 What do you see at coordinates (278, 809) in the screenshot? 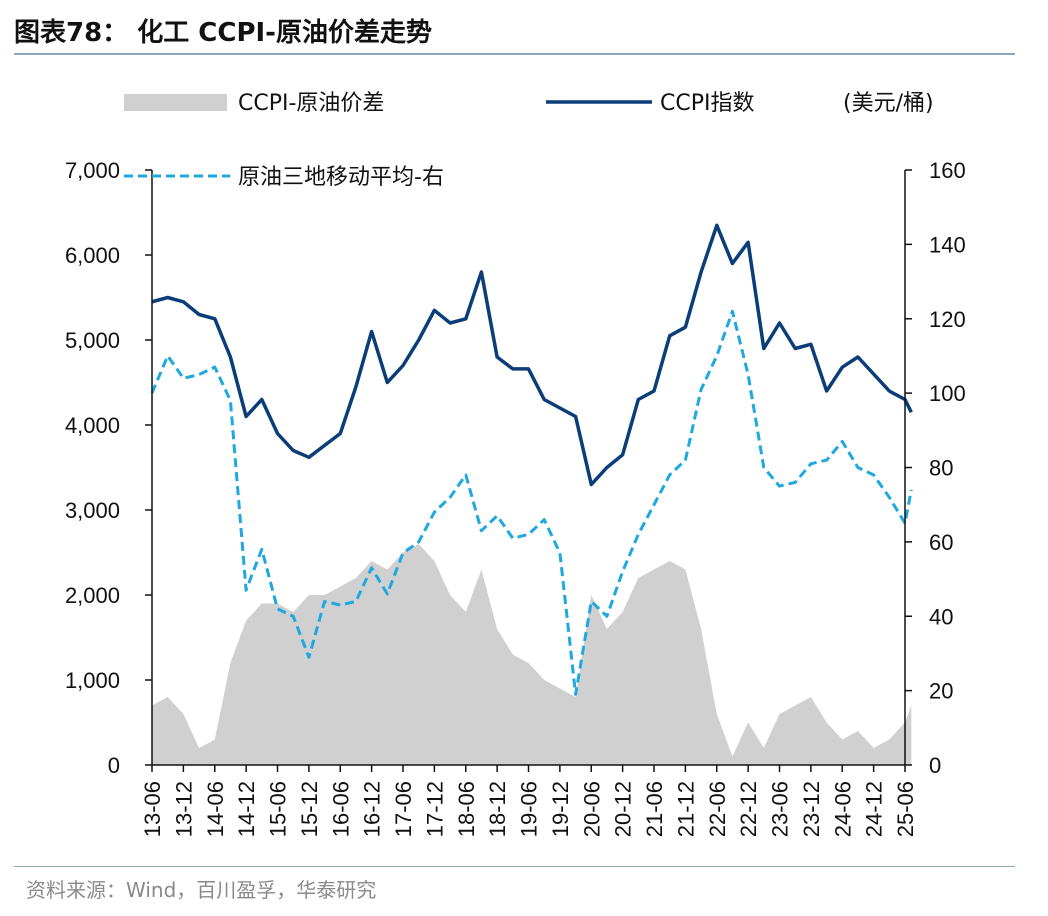
I see `x-tick-label: 15-06` at bounding box center [278, 809].